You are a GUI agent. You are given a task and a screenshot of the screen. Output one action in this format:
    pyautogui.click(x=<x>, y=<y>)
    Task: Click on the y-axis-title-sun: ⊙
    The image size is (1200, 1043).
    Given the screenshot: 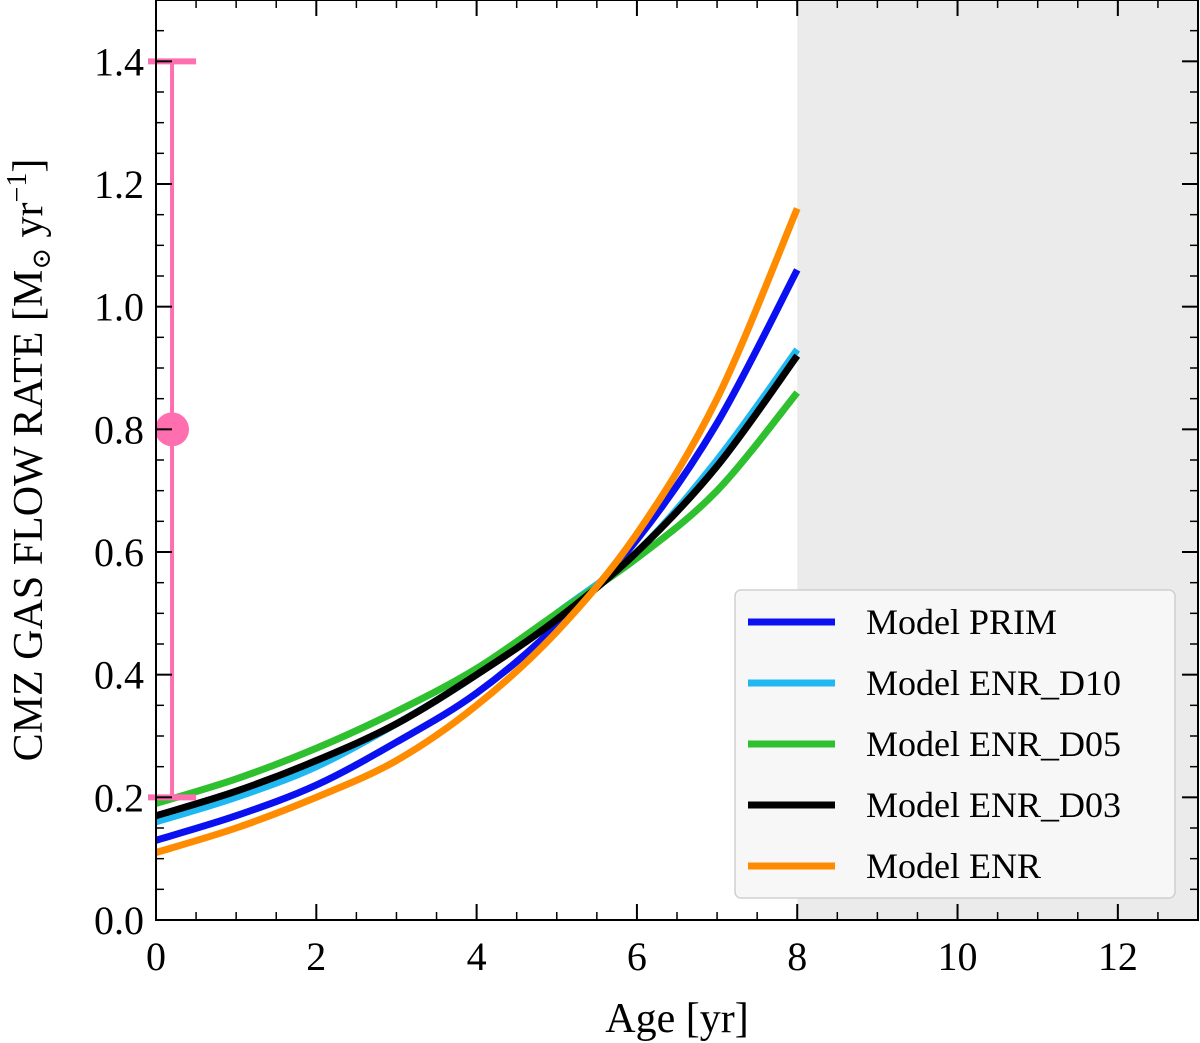 What is the action you would take?
    pyautogui.click(x=41, y=259)
    